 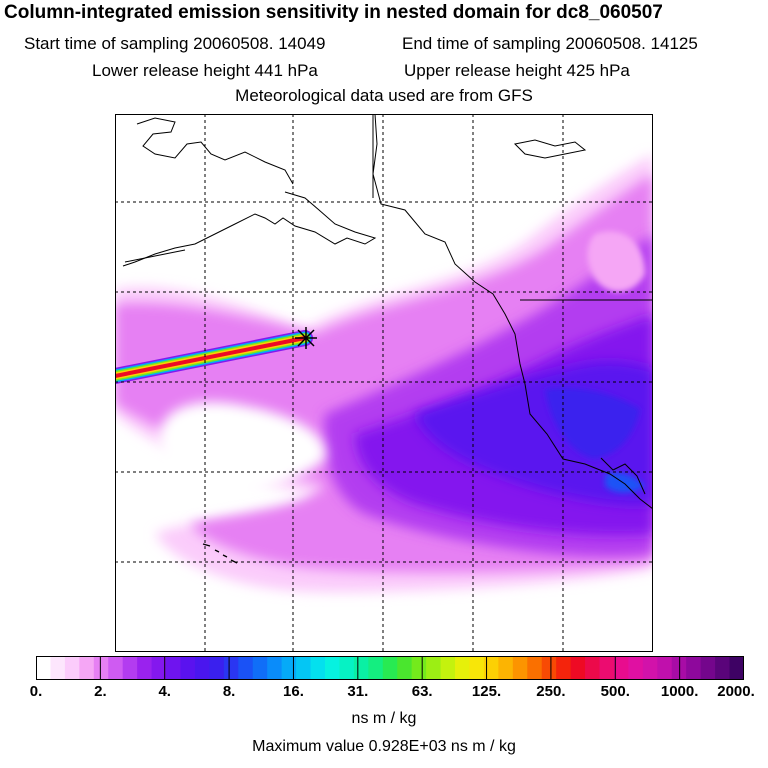 What do you see at coordinates (615, 691) in the screenshot?
I see `colorbar-tick-label: 500.` at bounding box center [615, 691].